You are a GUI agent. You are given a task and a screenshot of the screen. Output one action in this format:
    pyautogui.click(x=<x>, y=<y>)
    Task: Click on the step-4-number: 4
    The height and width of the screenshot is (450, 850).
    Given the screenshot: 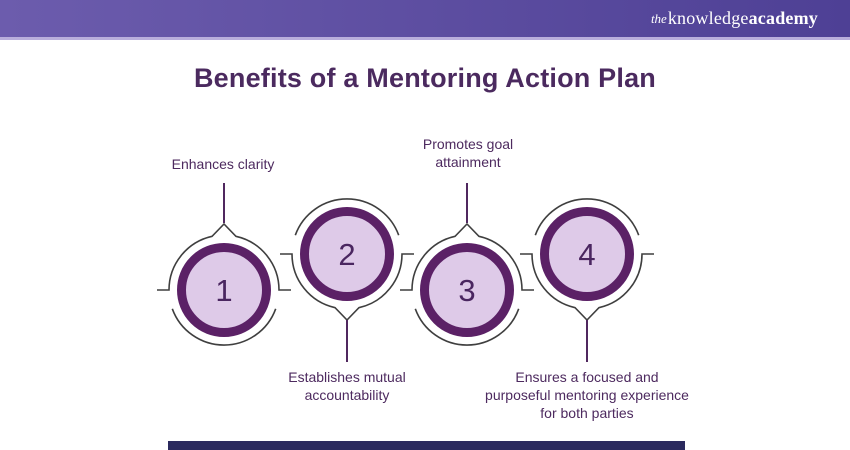 What is the action you would take?
    pyautogui.click(x=586, y=254)
    